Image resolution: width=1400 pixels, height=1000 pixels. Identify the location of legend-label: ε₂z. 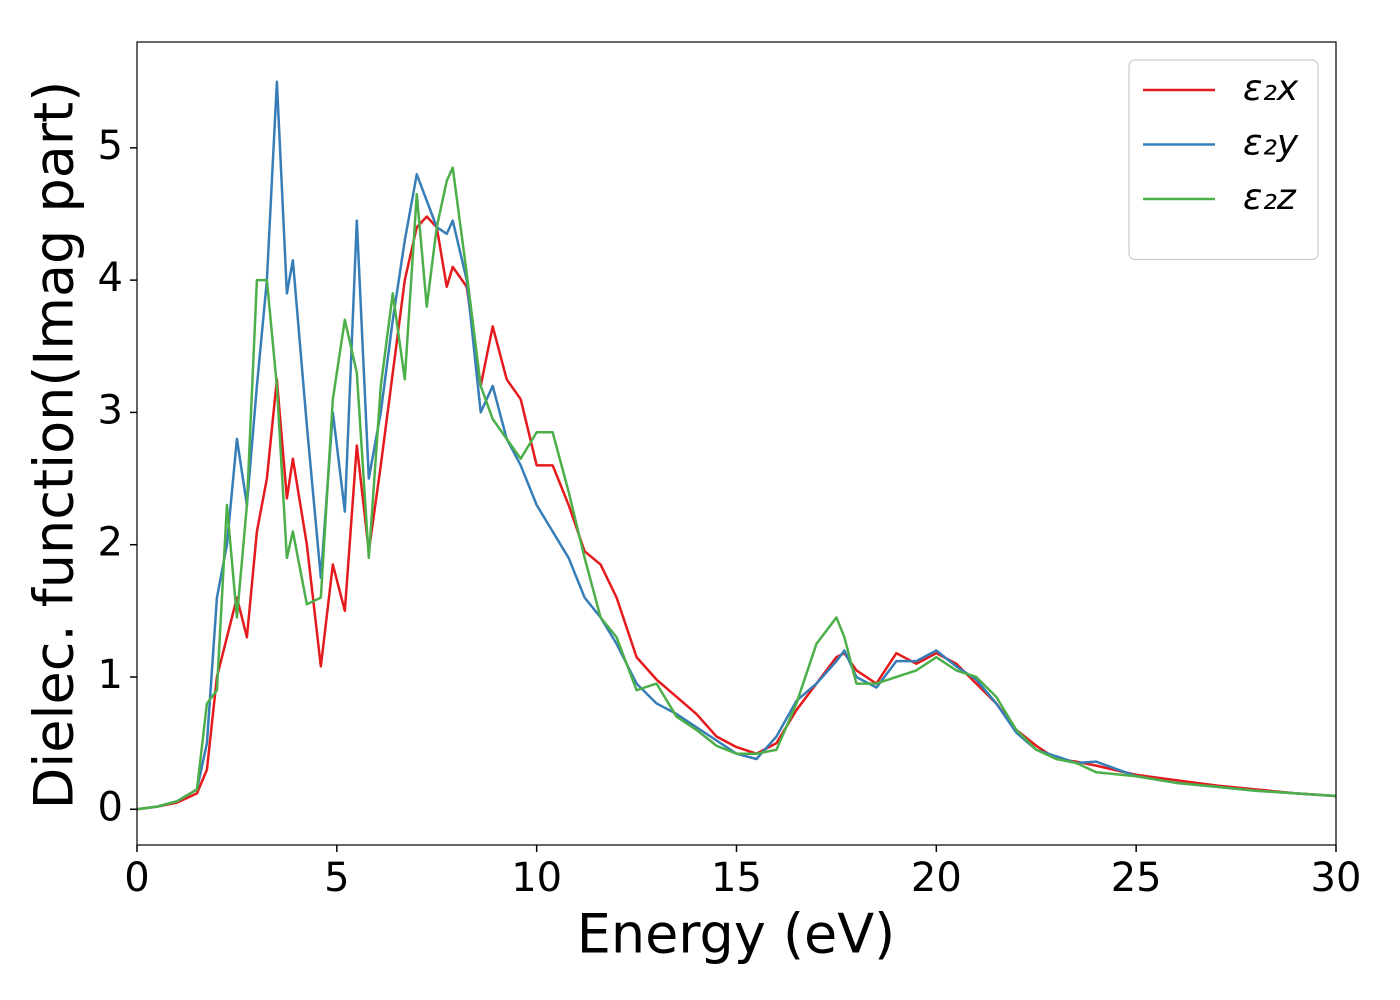
(1270, 197).